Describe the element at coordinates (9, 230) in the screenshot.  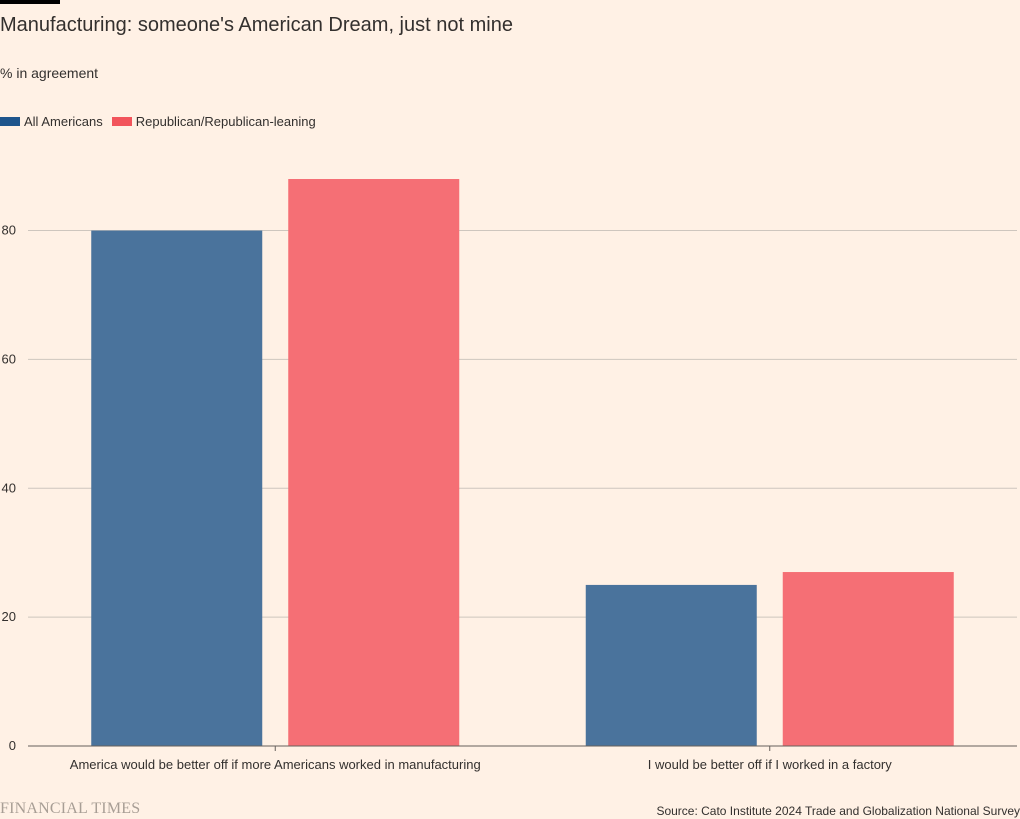
I see `y-tick-label: 80` at that location.